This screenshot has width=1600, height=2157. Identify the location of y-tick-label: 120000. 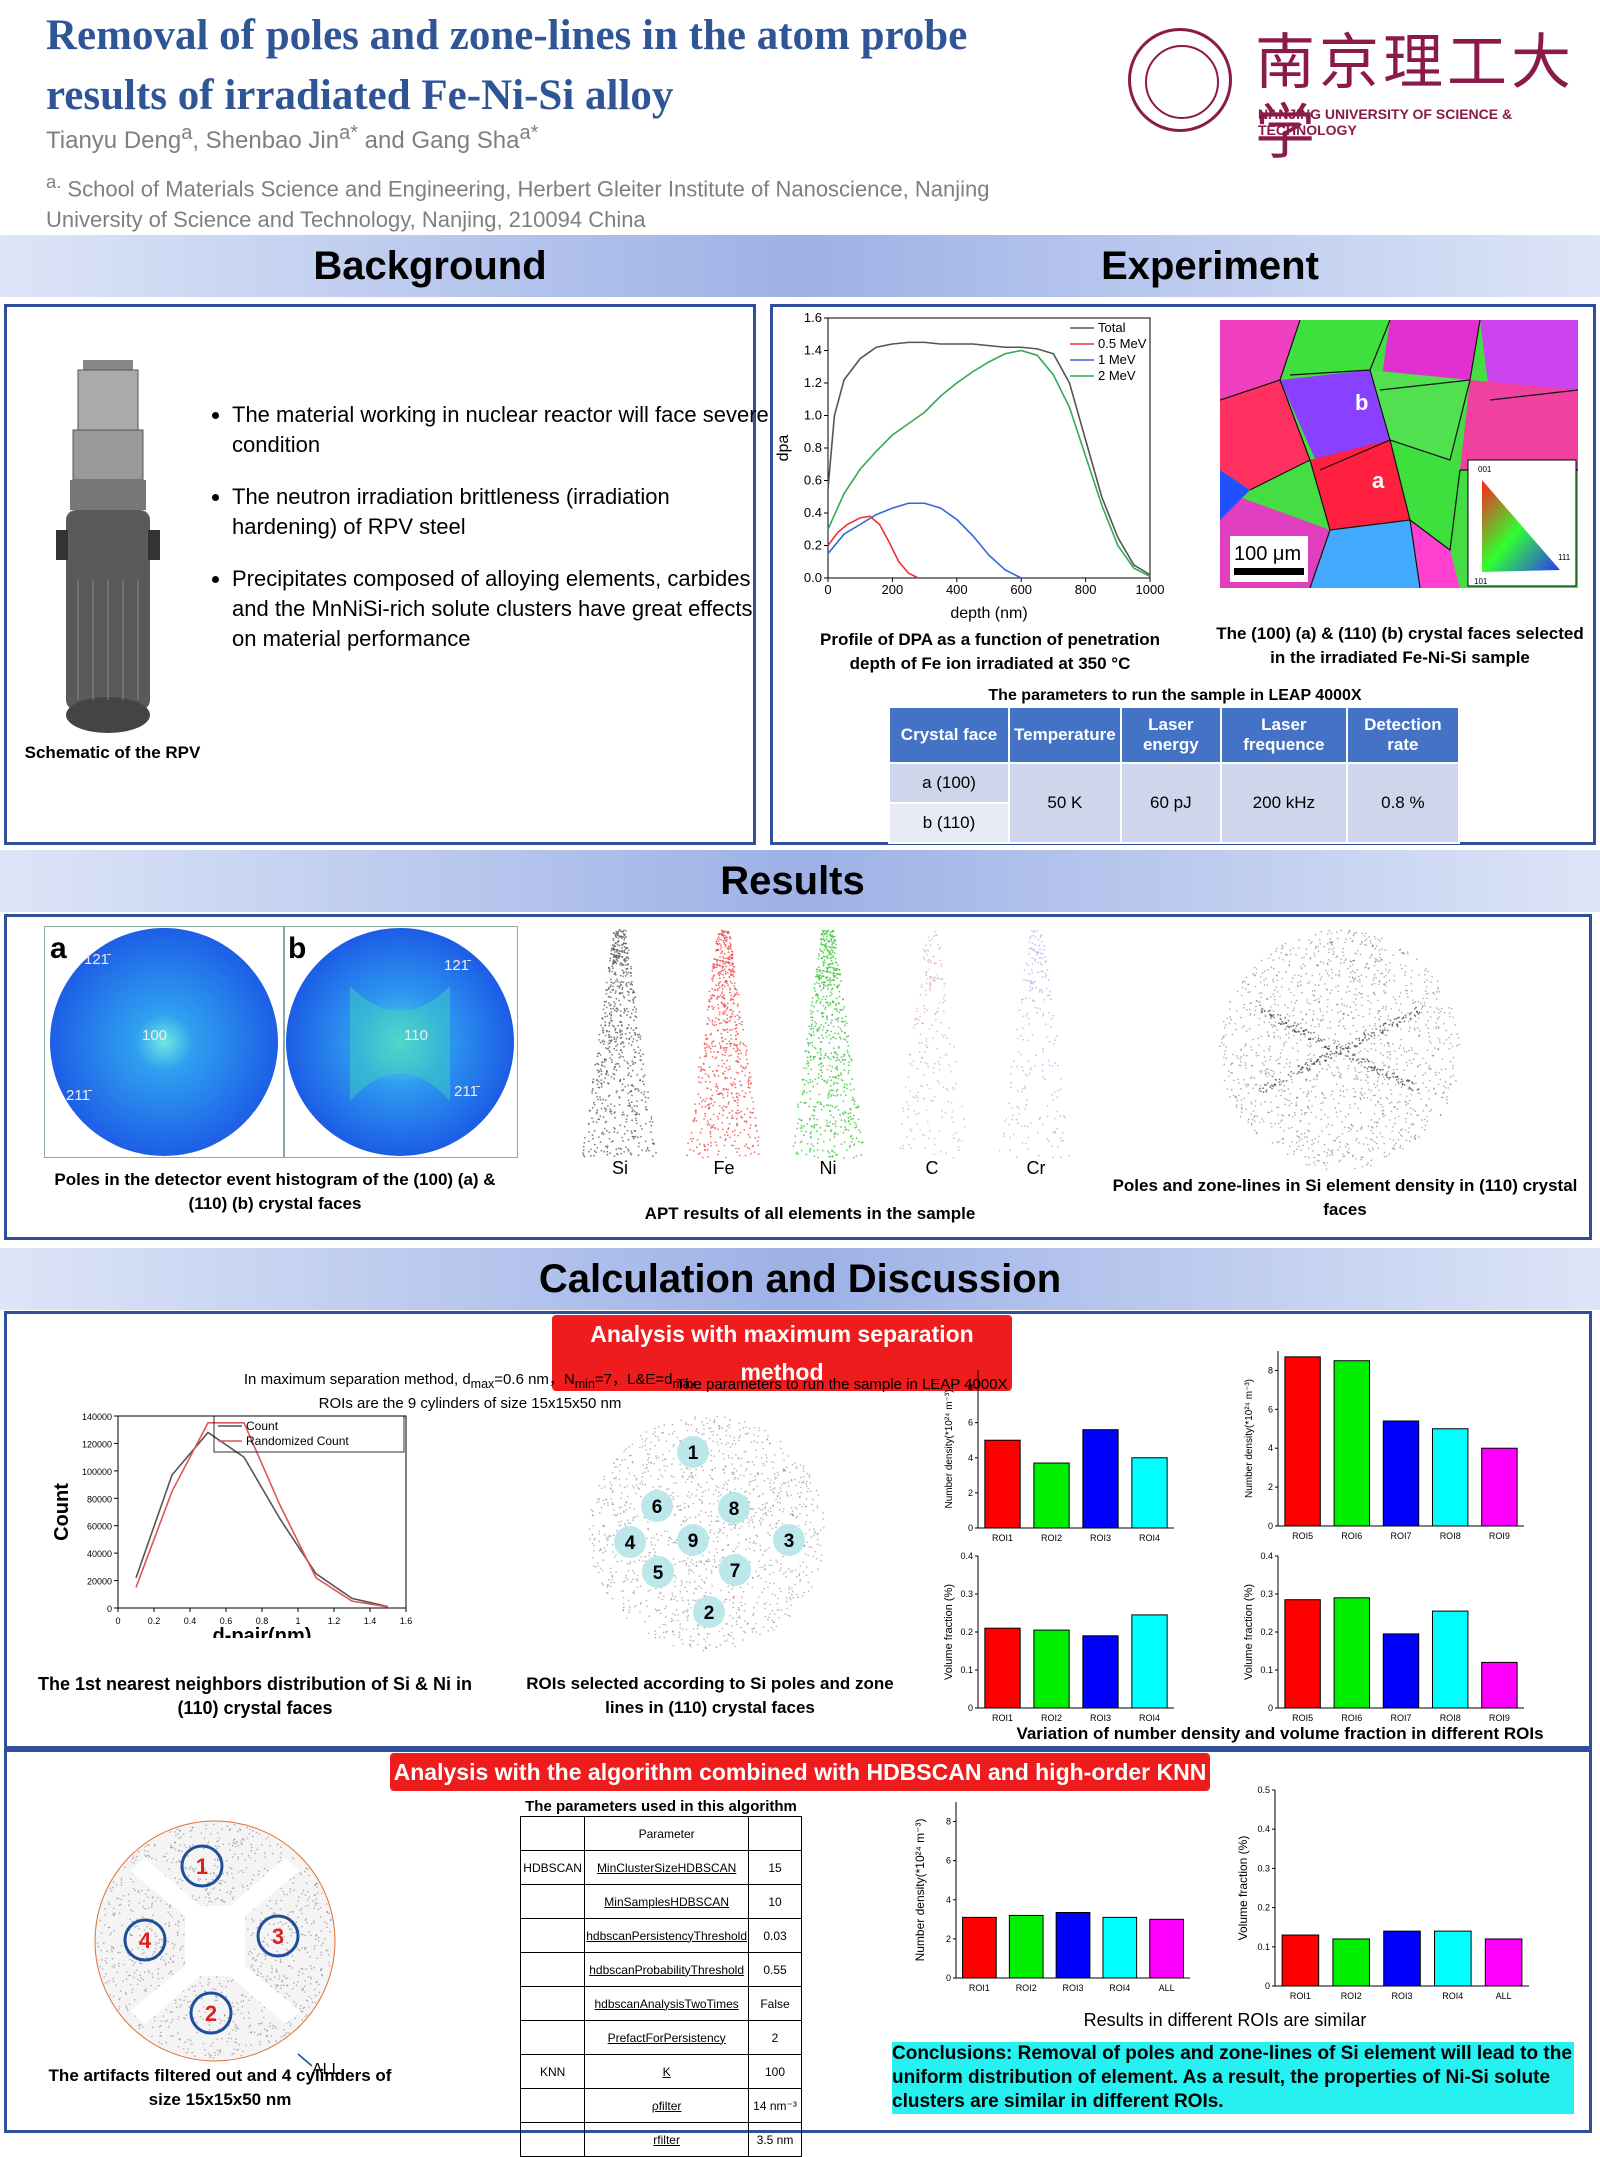
(97, 1444).